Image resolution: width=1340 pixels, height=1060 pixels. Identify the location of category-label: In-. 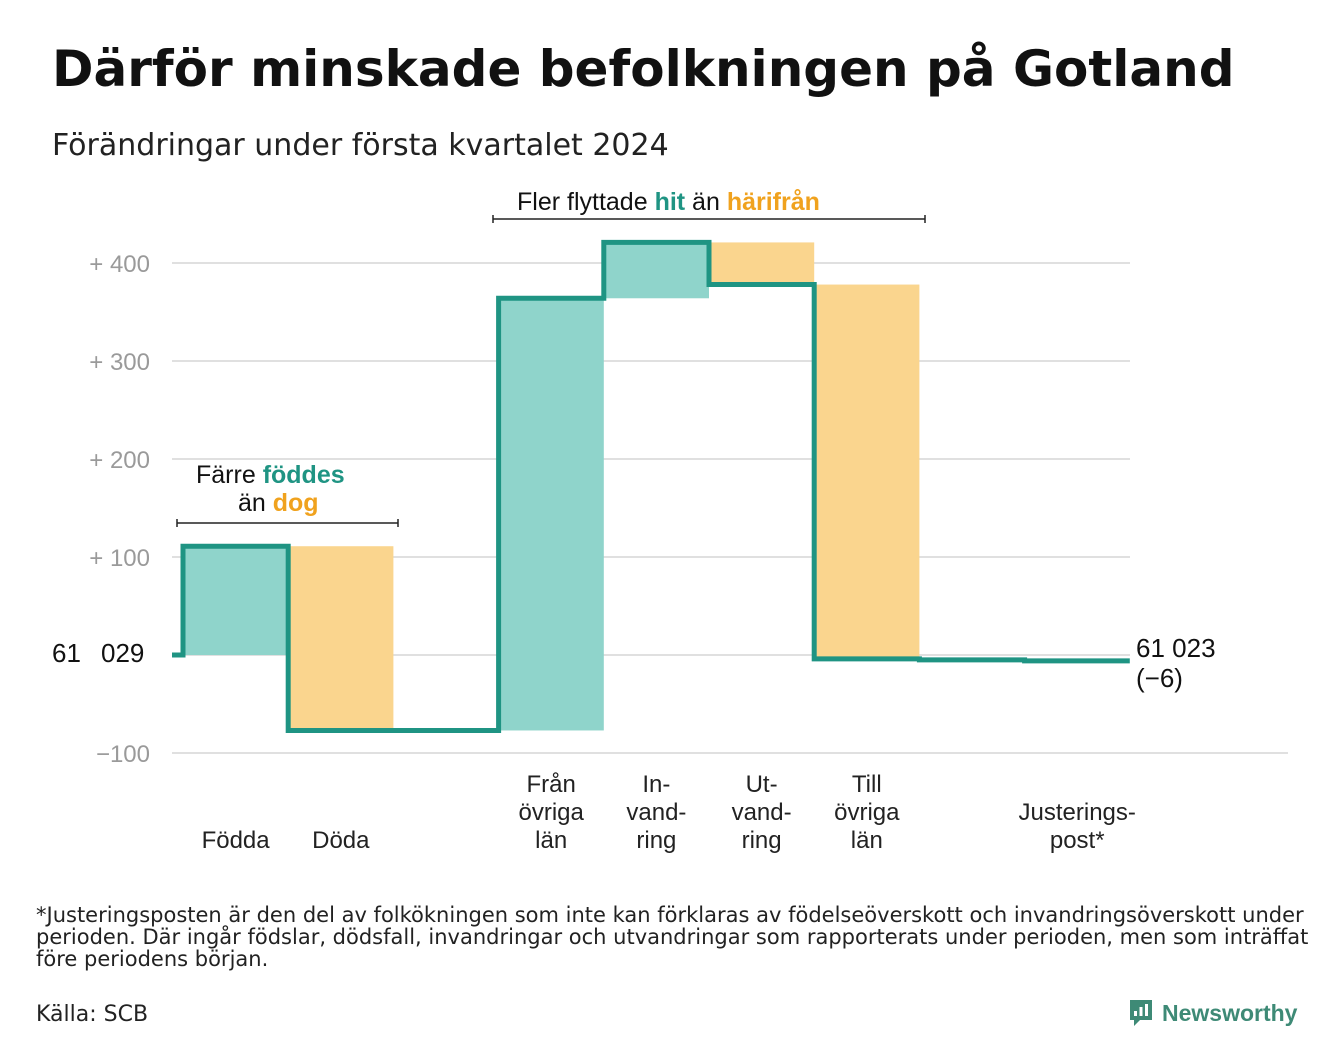
(656, 784).